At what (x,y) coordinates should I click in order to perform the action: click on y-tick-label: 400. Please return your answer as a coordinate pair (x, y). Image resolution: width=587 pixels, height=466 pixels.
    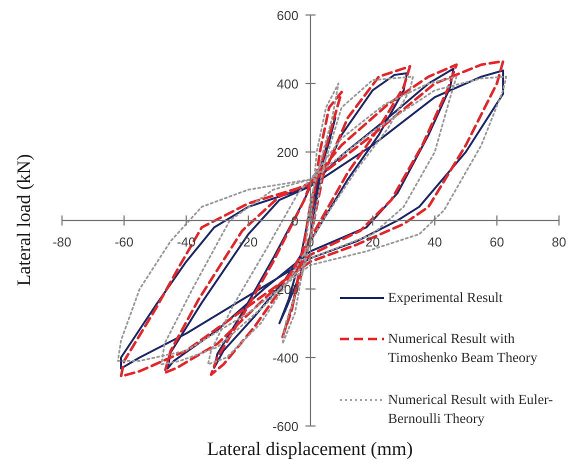
    Looking at the image, I should click on (287, 84).